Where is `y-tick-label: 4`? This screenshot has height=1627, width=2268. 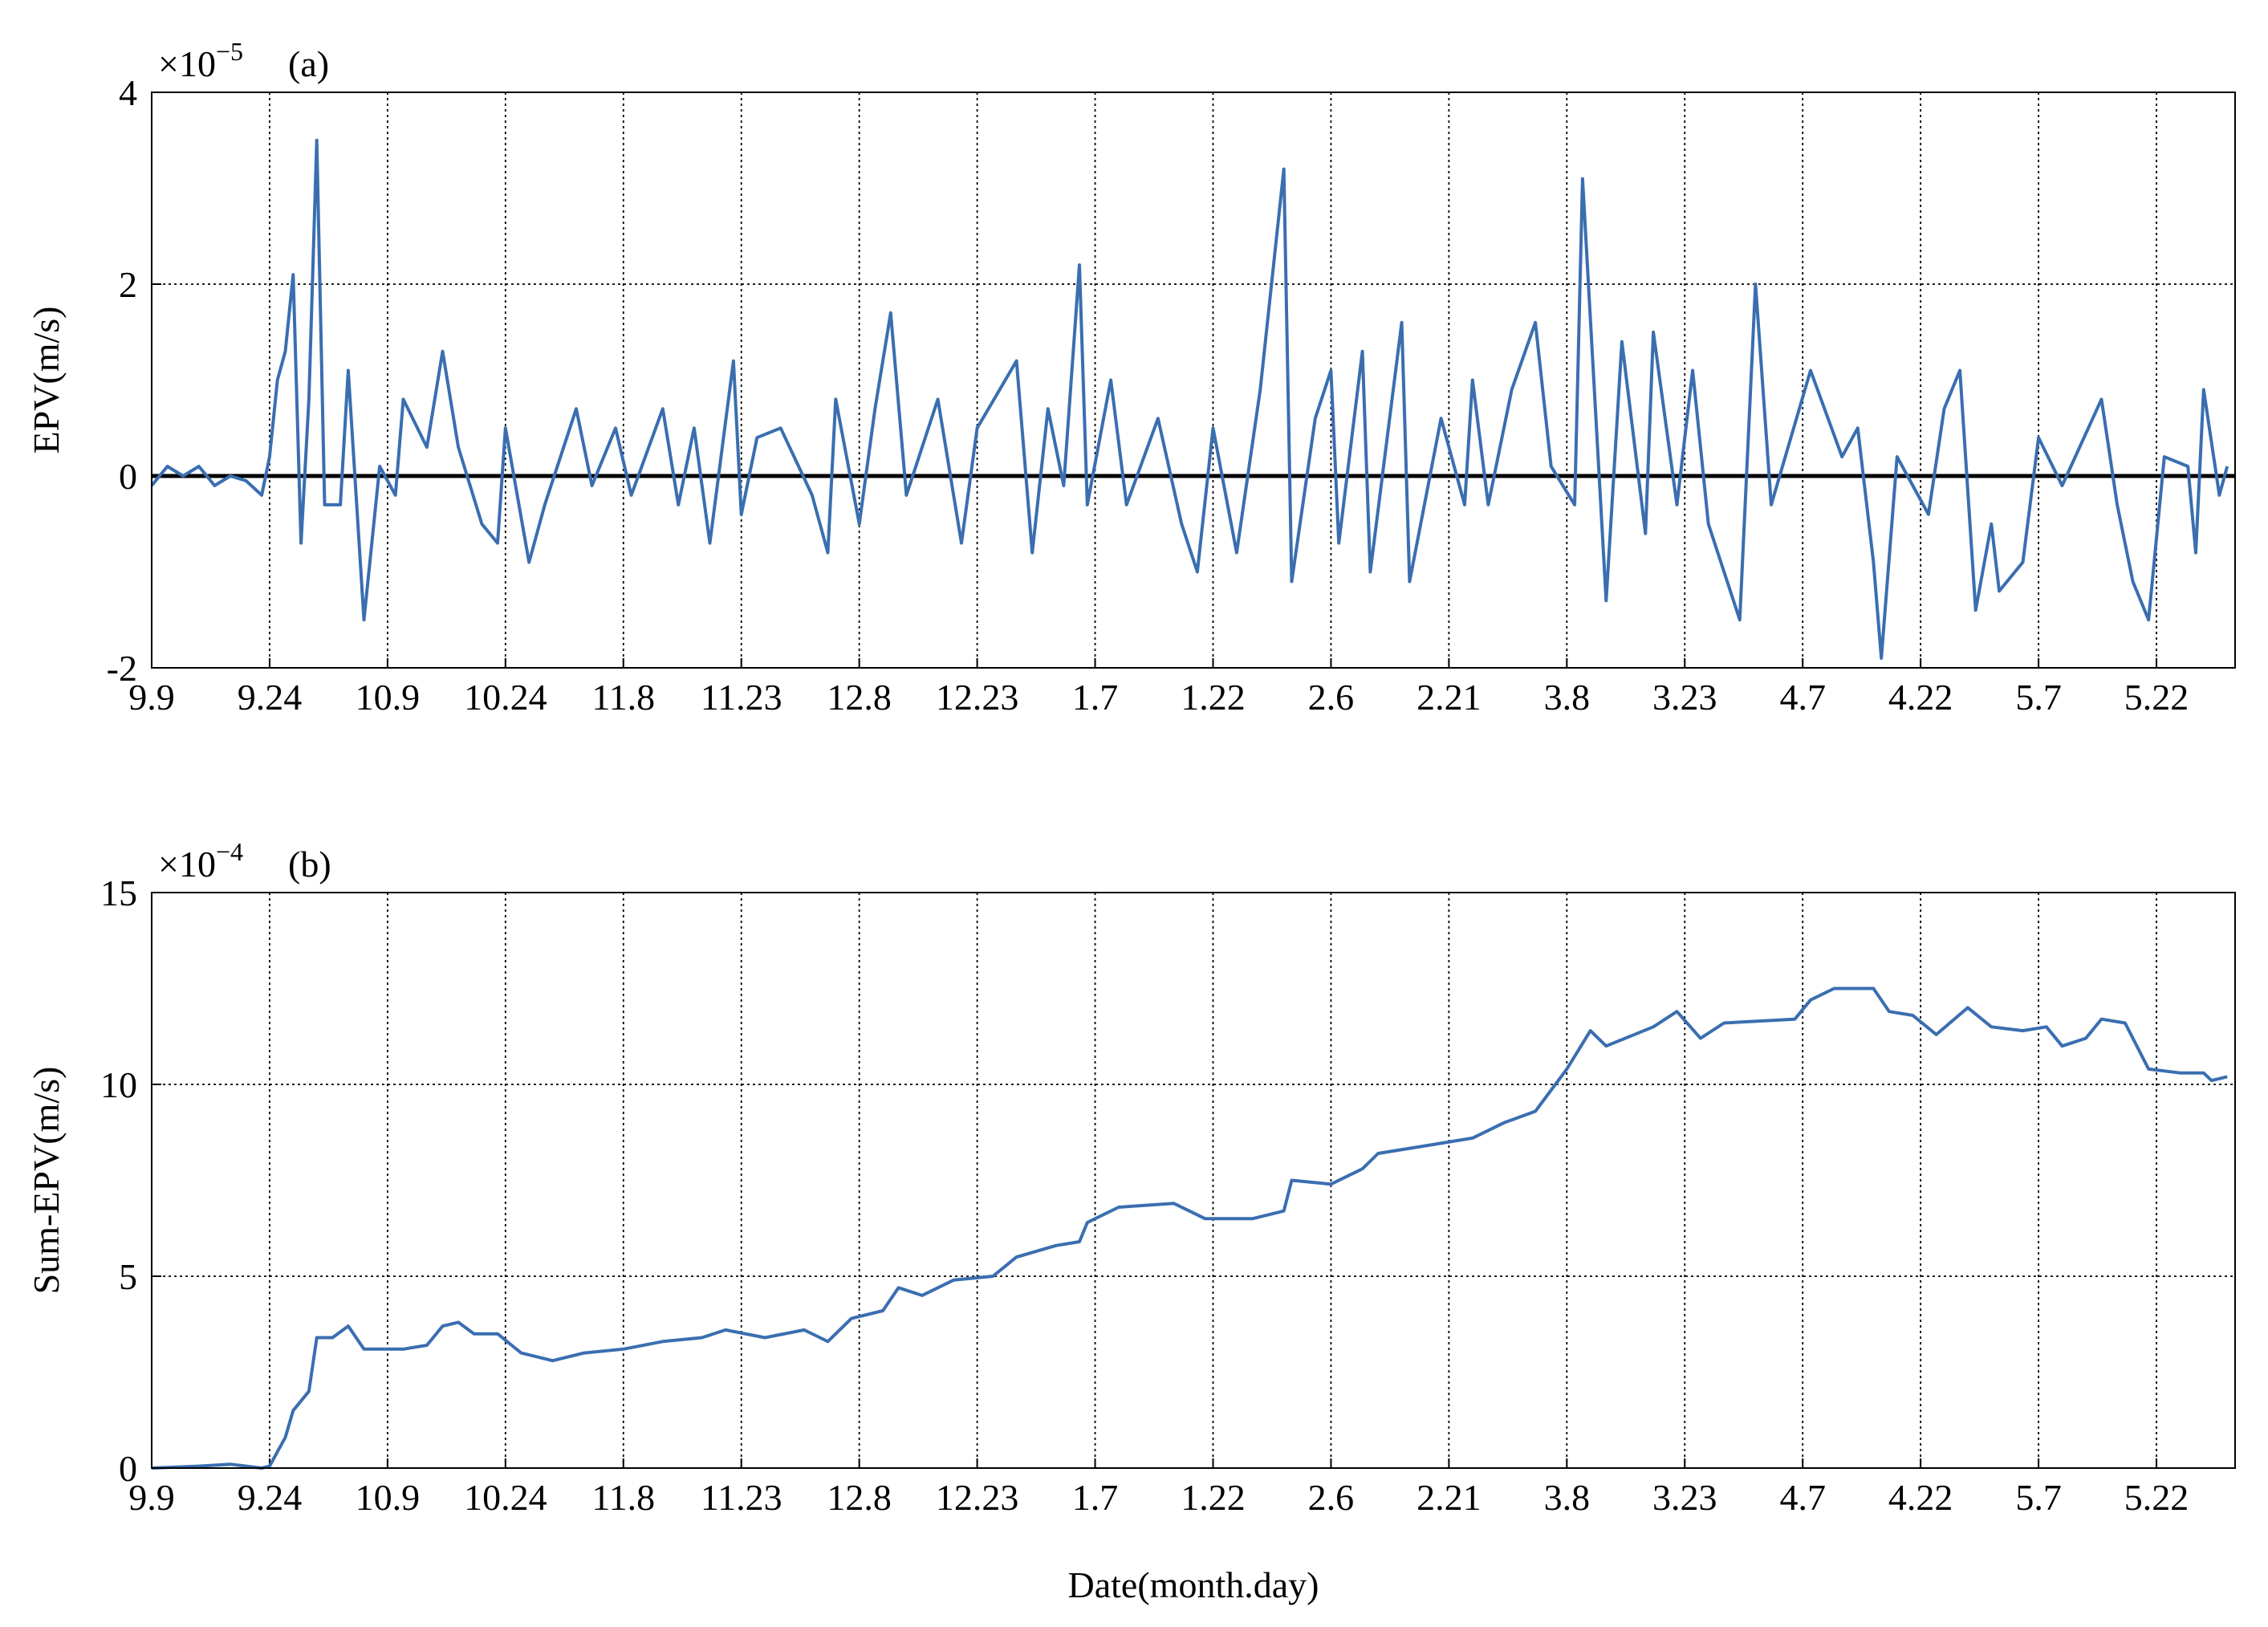 y-tick-label: 4 is located at coordinates (128, 92).